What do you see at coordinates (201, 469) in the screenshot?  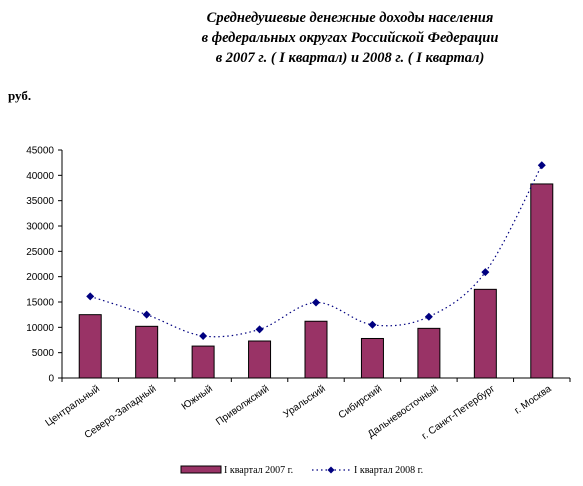 I see `legend-swatch-2007` at bounding box center [201, 469].